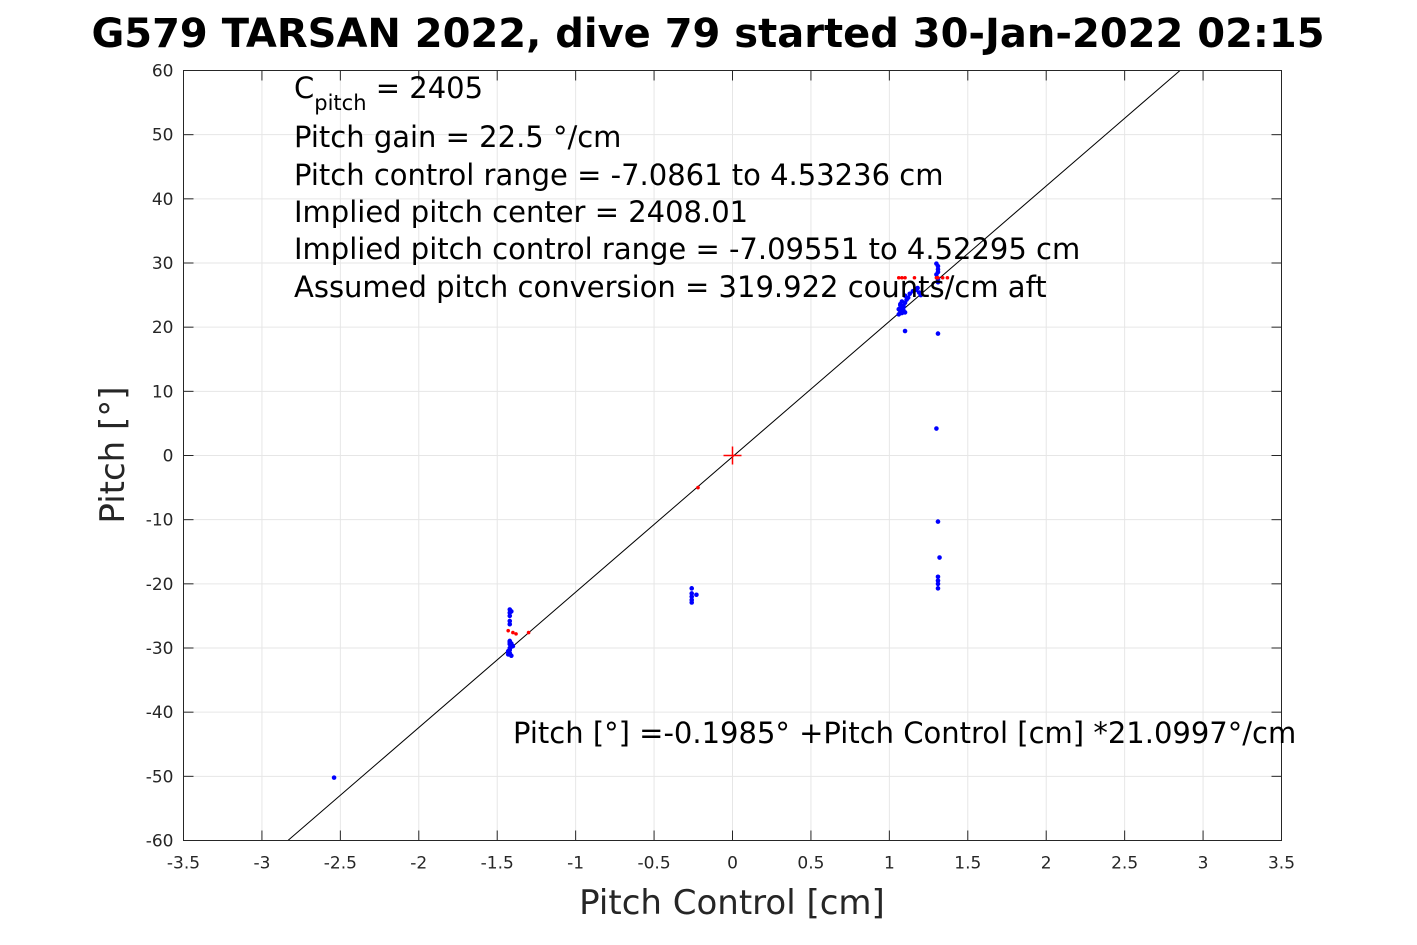 This screenshot has height=945, width=1417. I want to click on y-tick-label: 30, so click(163, 264).